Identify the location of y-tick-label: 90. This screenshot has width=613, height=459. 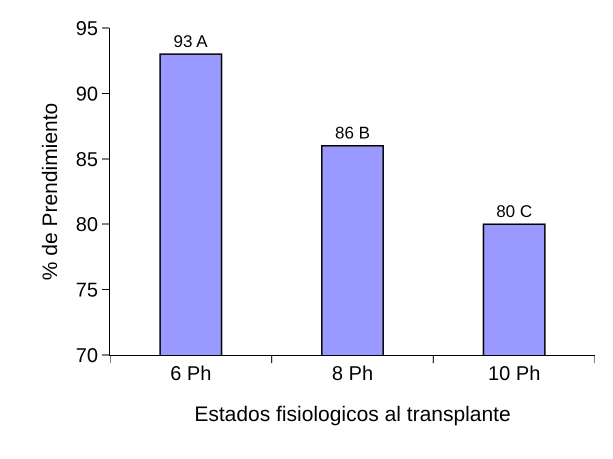
(87, 94).